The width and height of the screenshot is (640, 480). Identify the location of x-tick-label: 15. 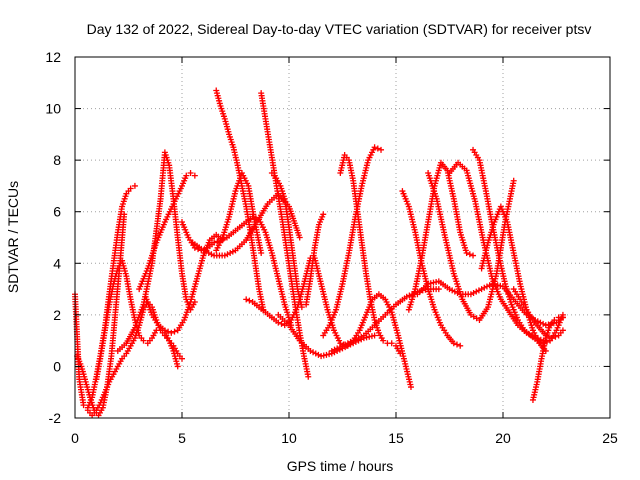
(396, 438).